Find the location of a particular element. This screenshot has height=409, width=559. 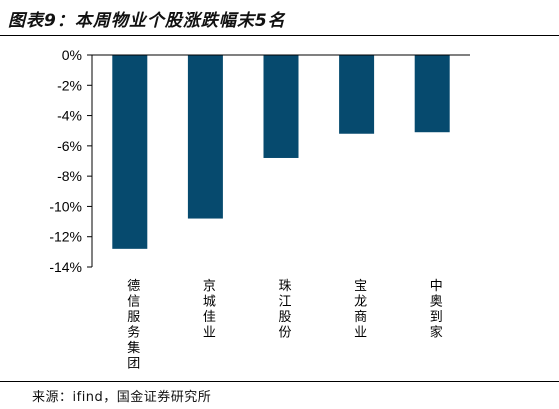

footer: 来源：ifind，国金证券研究所 is located at coordinates (279, 395).